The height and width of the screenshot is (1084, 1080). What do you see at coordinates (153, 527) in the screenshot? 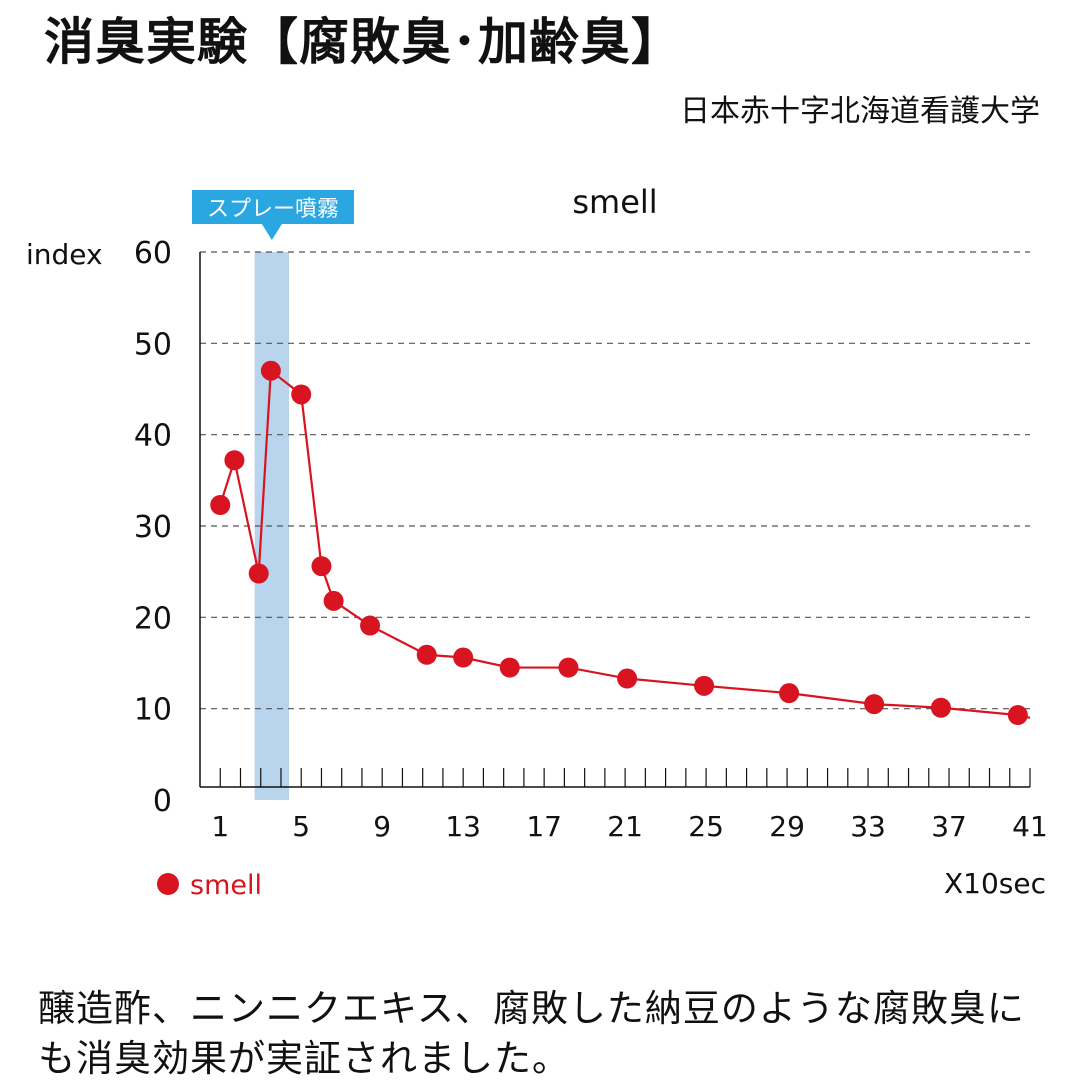
I see `y-tick-label-30: 30` at bounding box center [153, 527].